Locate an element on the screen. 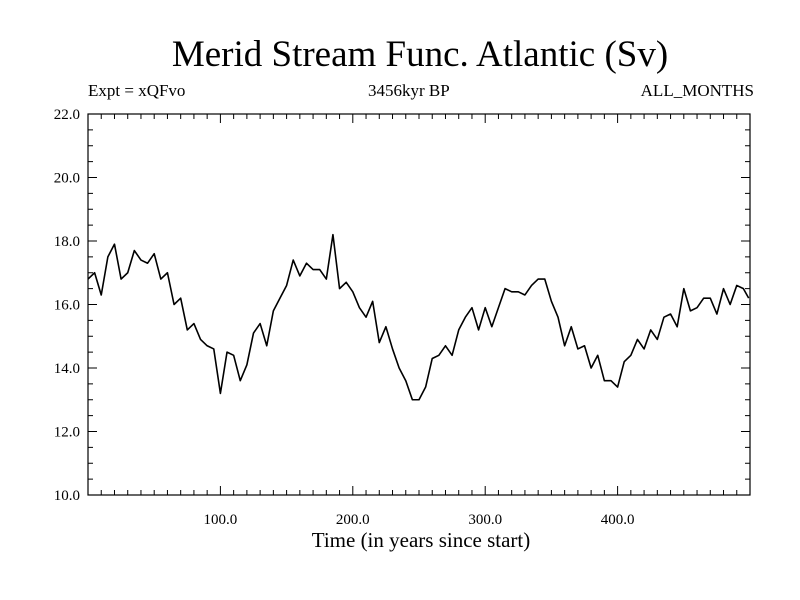 Image resolution: width=800 pixels, height=600 pixels. y-tick-label: 10.0 is located at coordinates (67, 496).